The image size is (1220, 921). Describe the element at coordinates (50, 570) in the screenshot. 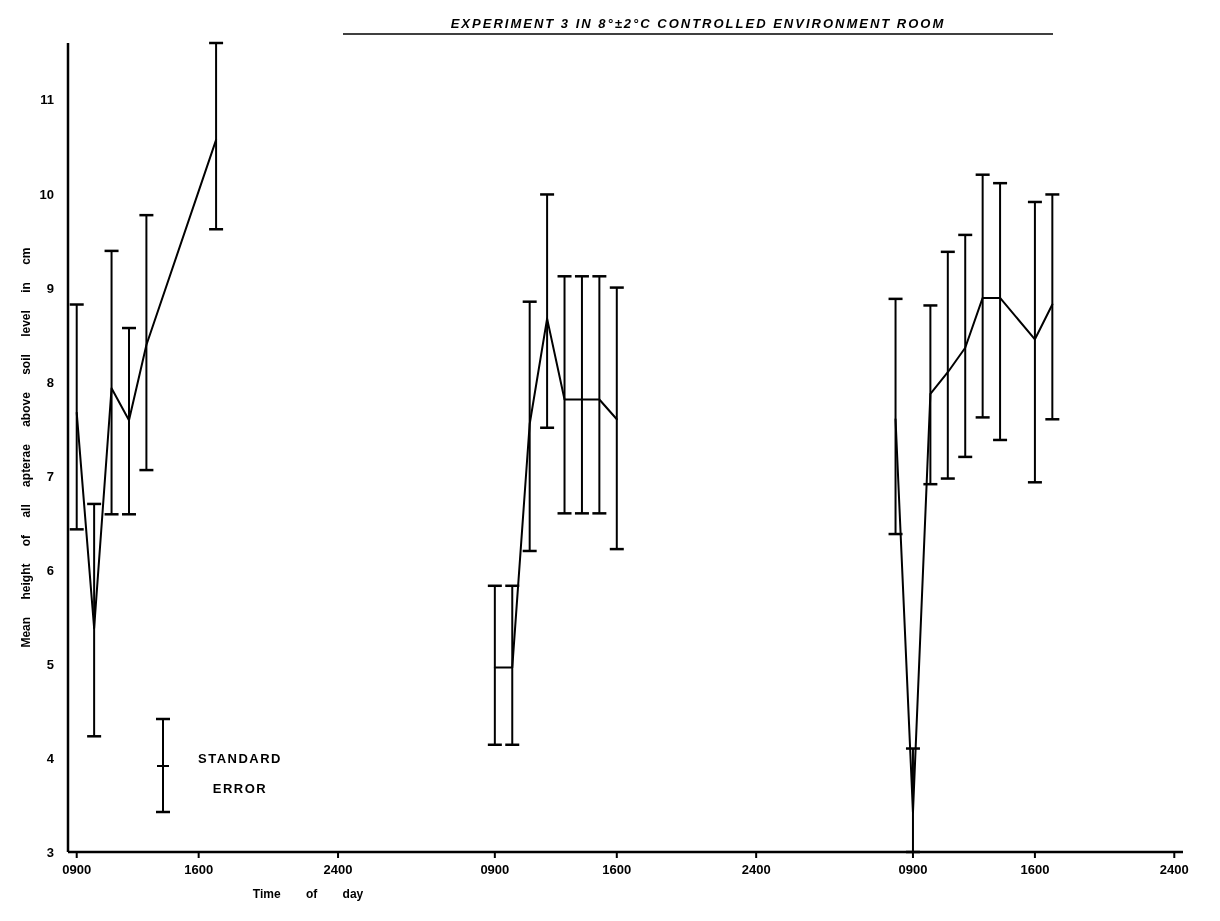

I see `y-tick-label: 6` at that location.